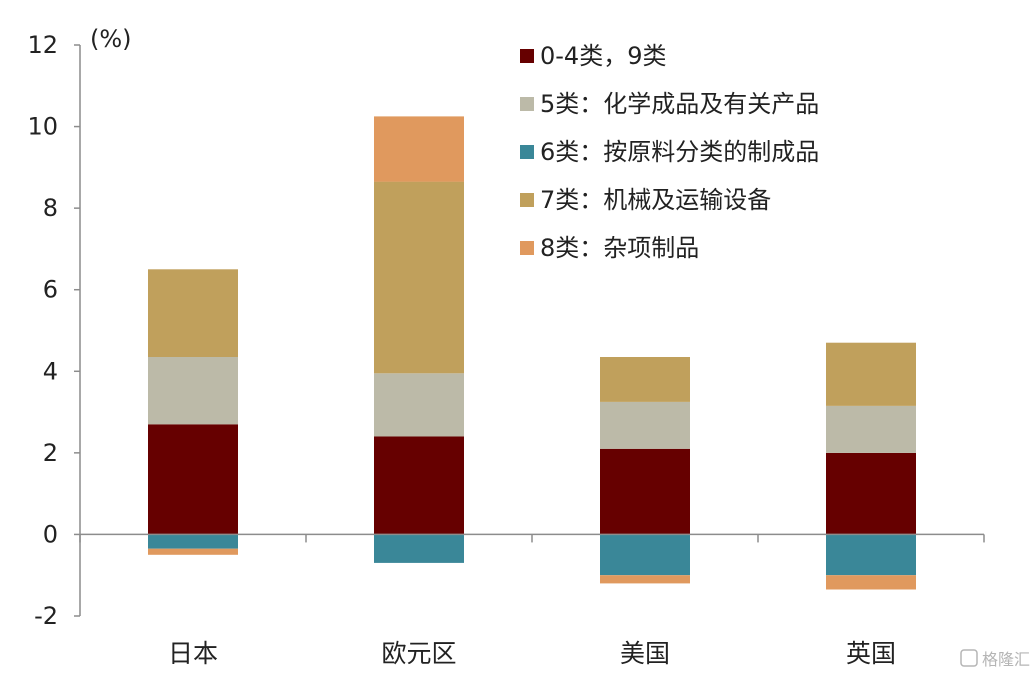 This screenshot has height=677, width=1033. What do you see at coordinates (50, 534) in the screenshot?
I see `y-tick-label: 0` at bounding box center [50, 534].